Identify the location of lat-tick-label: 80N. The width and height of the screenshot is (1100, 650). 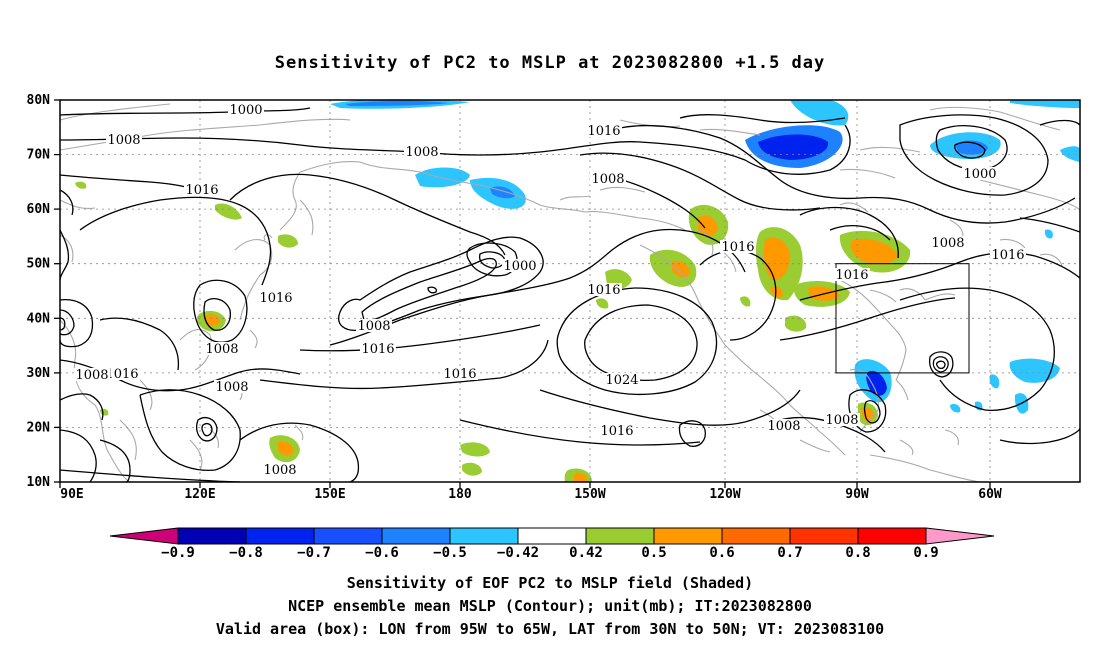
(39, 100).